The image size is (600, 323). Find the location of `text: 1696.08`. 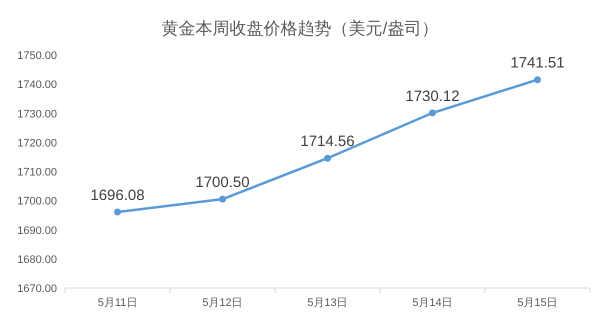

text: 1696.08 is located at coordinates (117, 195).